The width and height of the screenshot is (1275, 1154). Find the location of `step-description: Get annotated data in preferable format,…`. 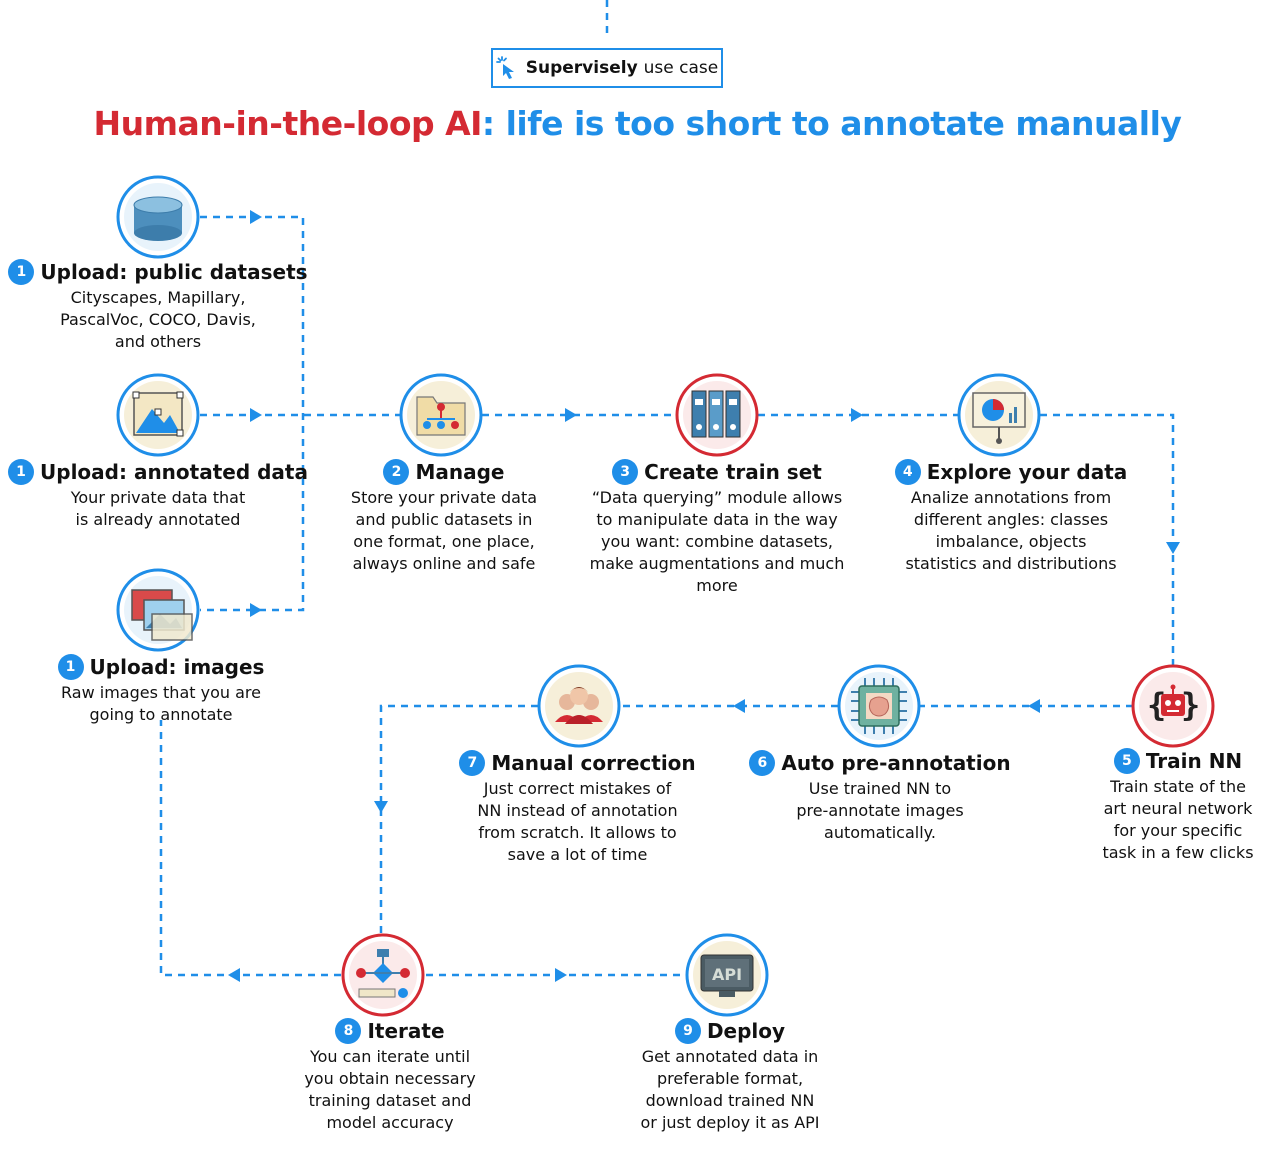

step-description: Get annotated data in preferable format,… is located at coordinates (730, 1089).